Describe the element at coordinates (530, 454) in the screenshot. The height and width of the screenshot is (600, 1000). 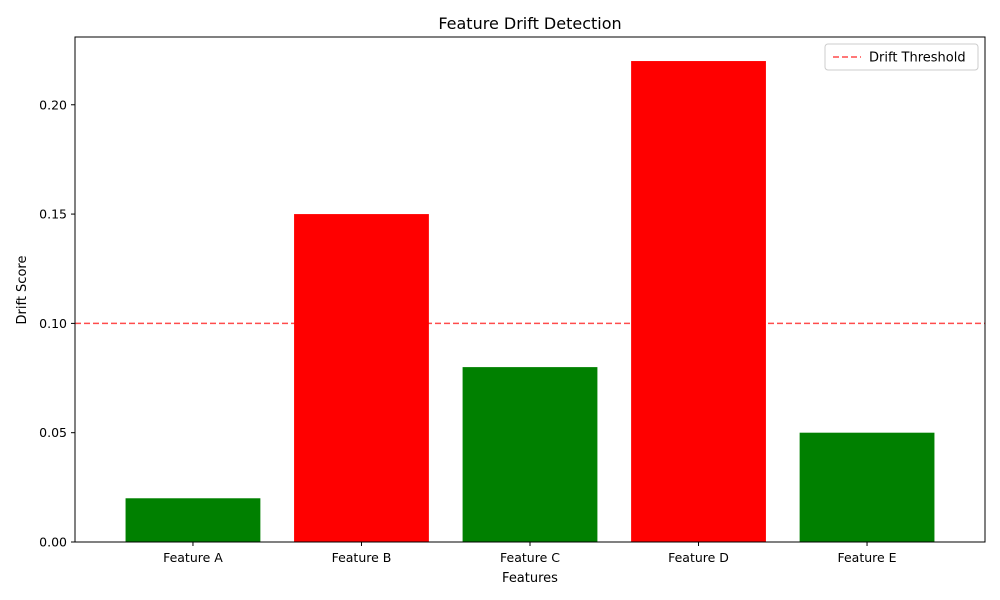
I see `bar-feature-c` at that location.